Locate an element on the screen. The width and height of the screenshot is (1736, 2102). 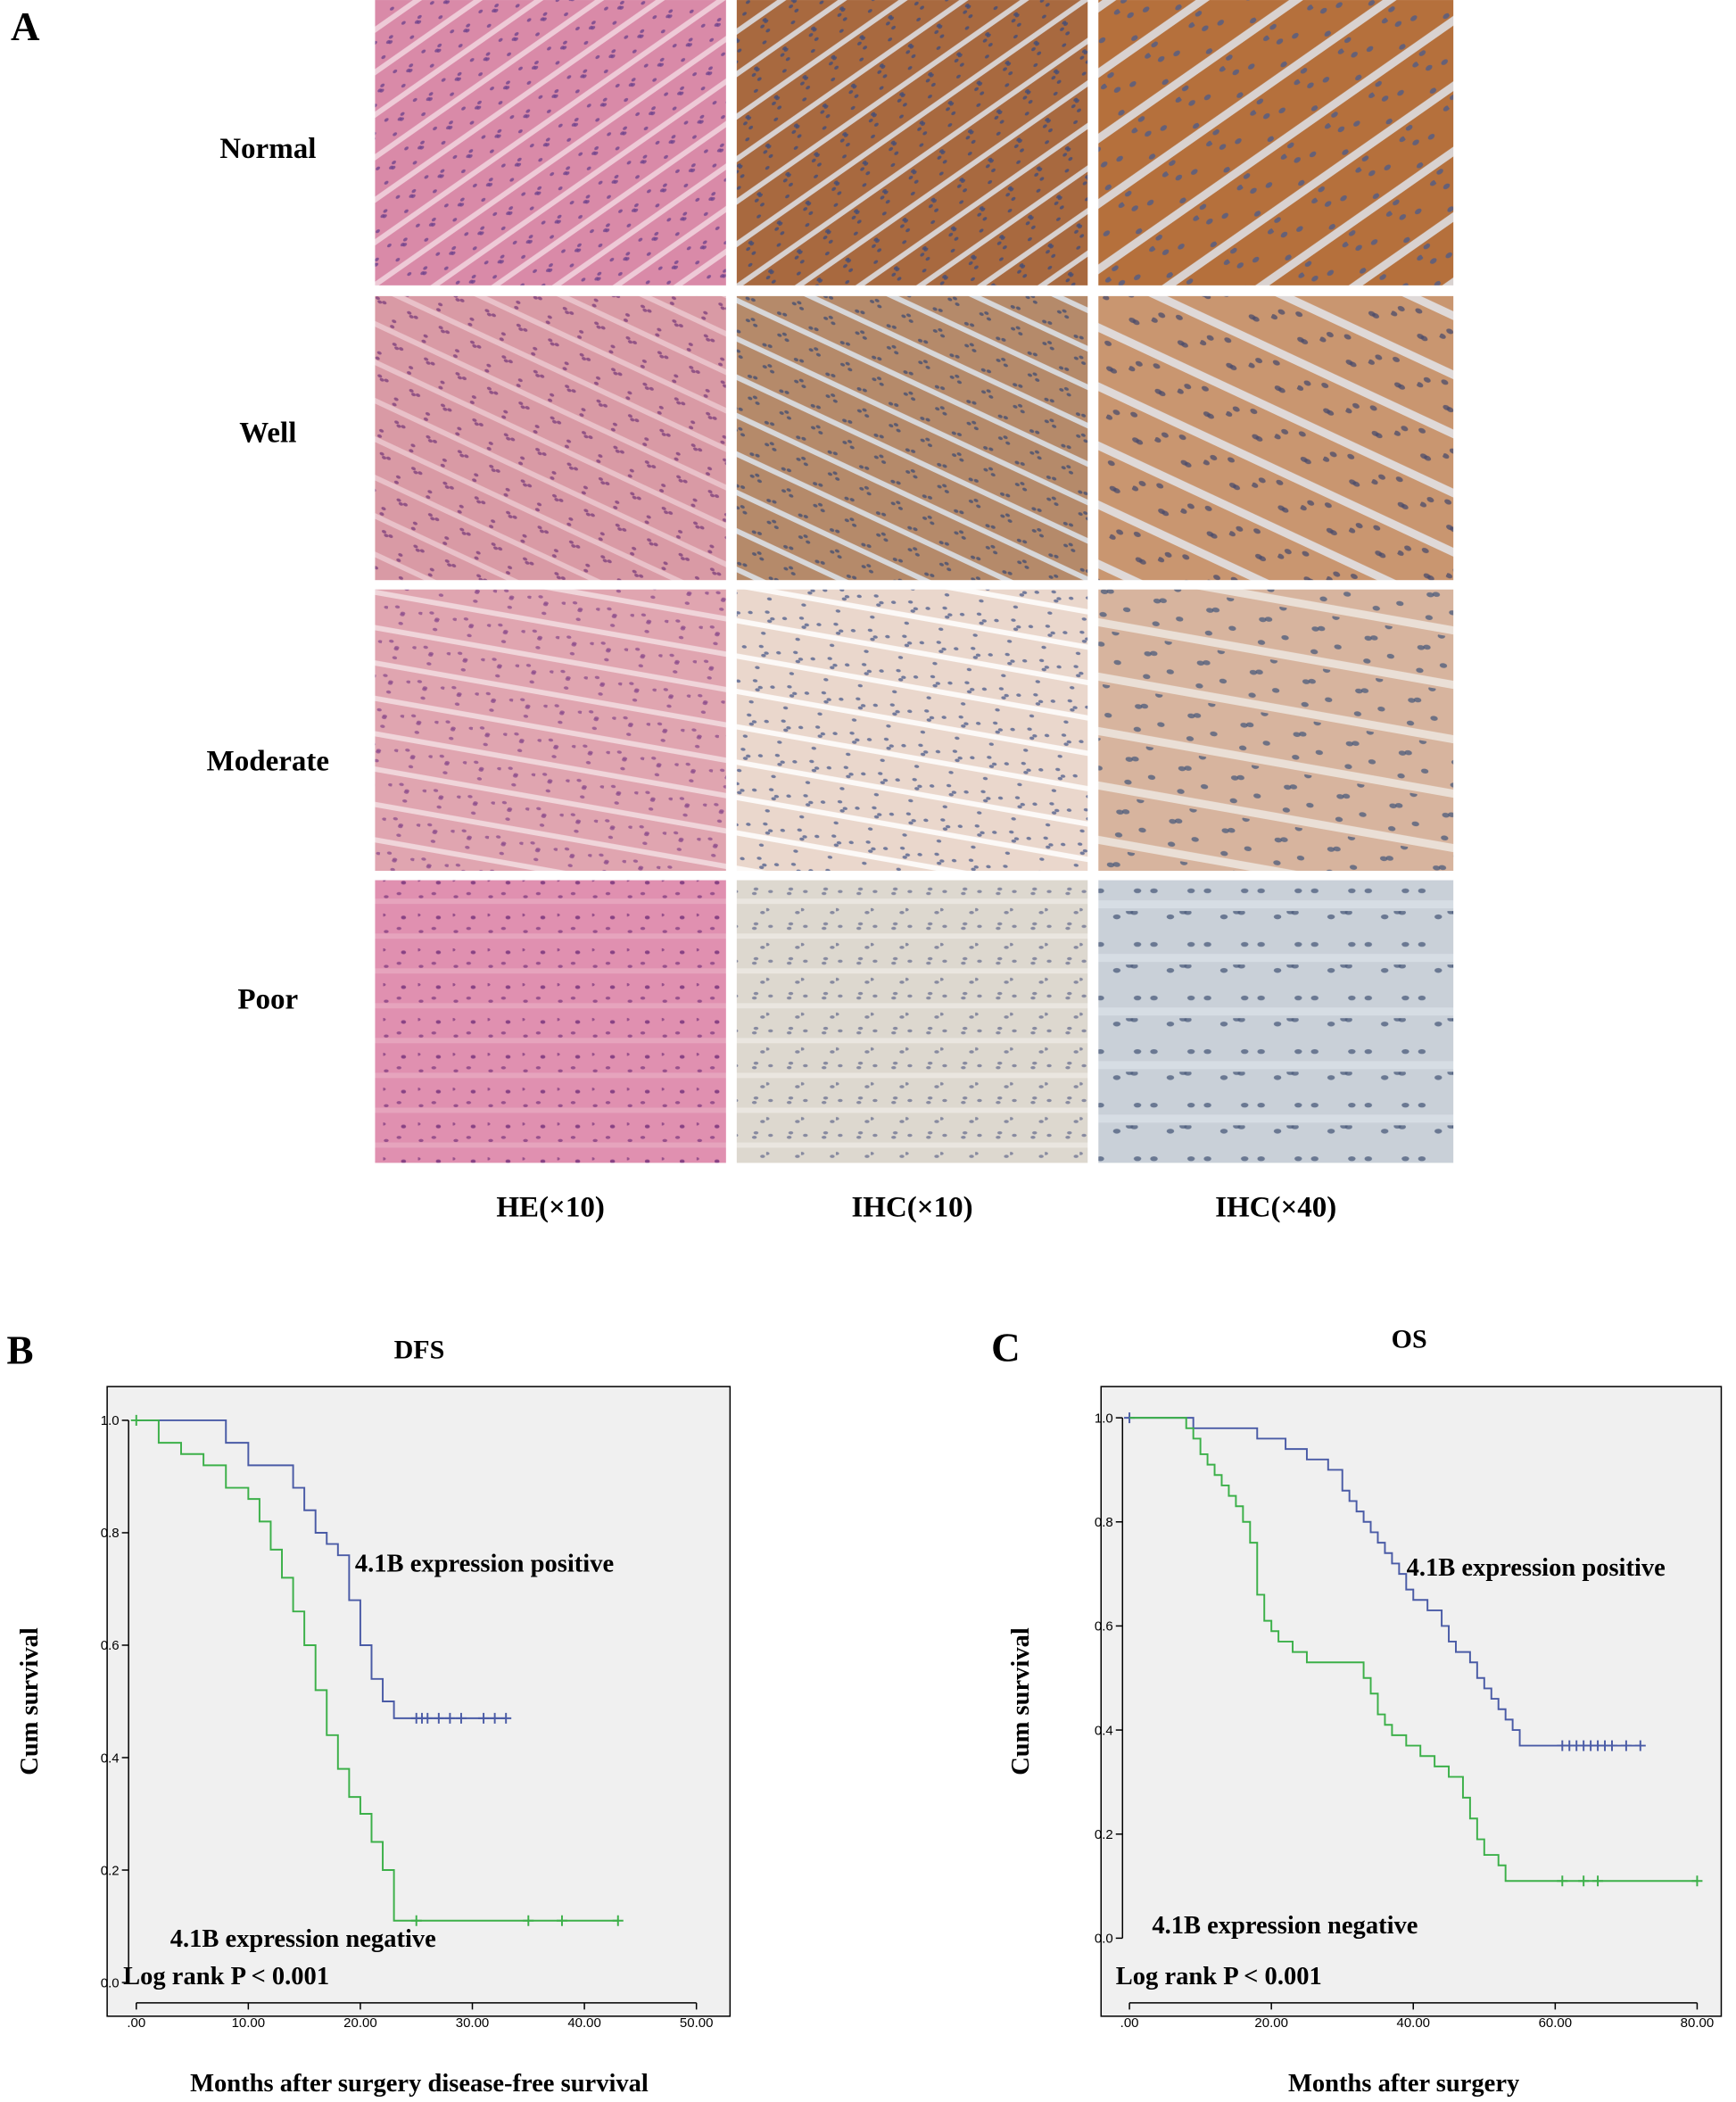
x-tick-label: 50.00 is located at coordinates (697, 2023).